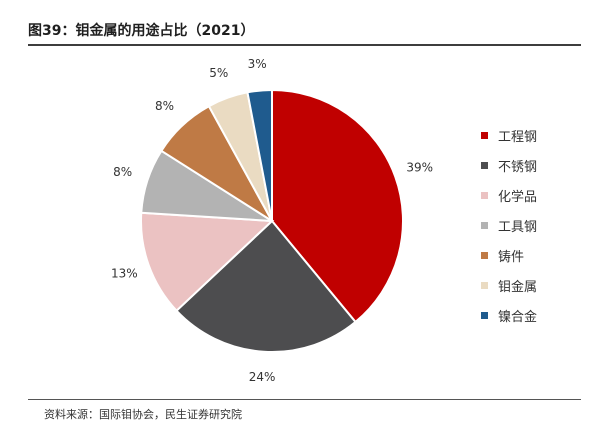 This screenshot has height=435, width=609. Describe the element at coordinates (518, 137) in the screenshot. I see `legend-label: 工程钢` at that location.